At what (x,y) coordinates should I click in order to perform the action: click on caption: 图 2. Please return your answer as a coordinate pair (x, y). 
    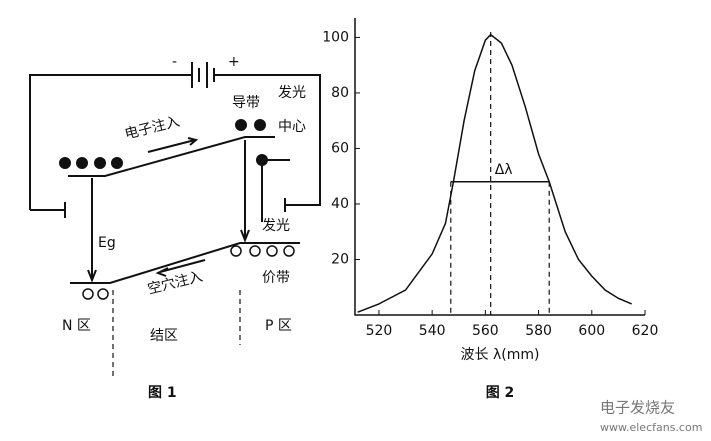
    Looking at the image, I should click on (500, 393).